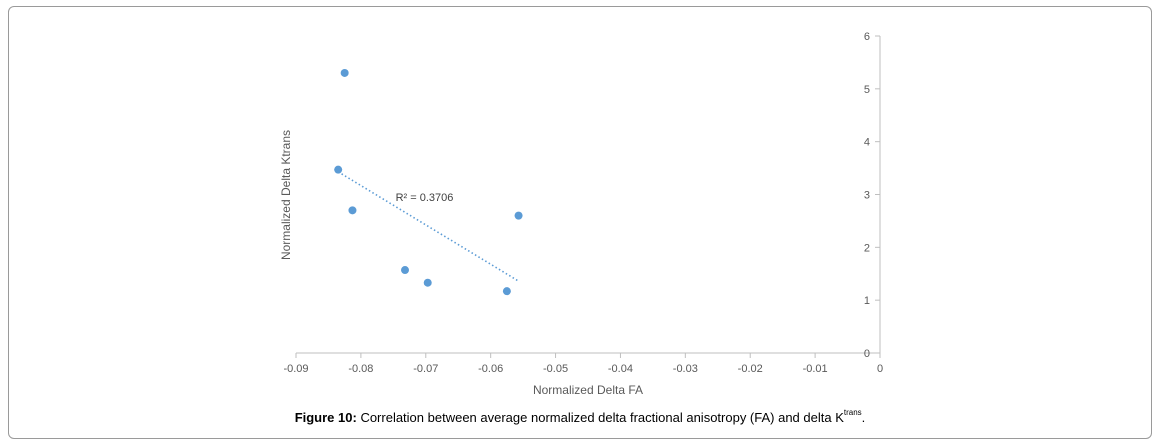  I want to click on x-tick-label: 0, so click(880, 369).